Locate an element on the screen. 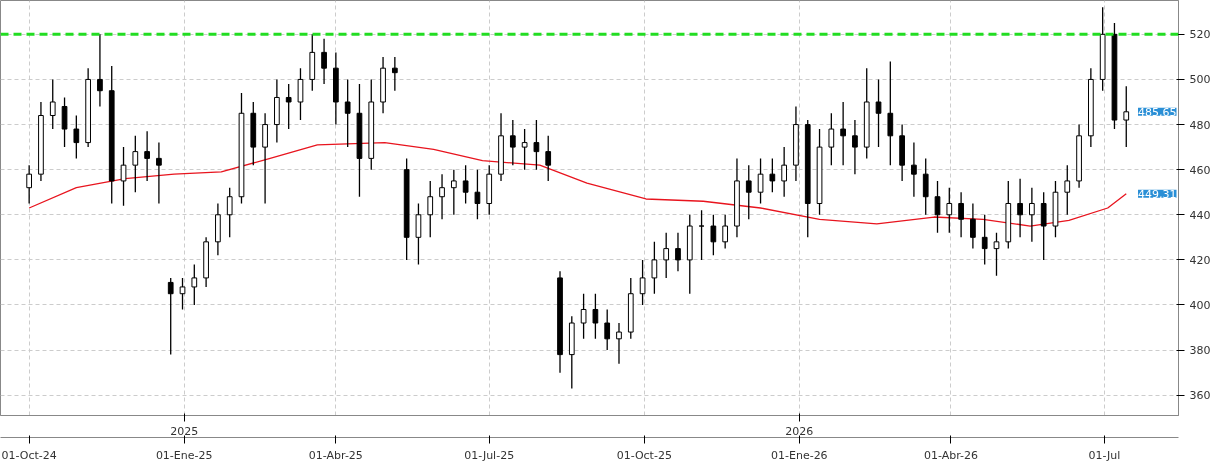 The height and width of the screenshot is (464, 1213). x-tick-label: 01-Abr-26 is located at coordinates (951, 455).